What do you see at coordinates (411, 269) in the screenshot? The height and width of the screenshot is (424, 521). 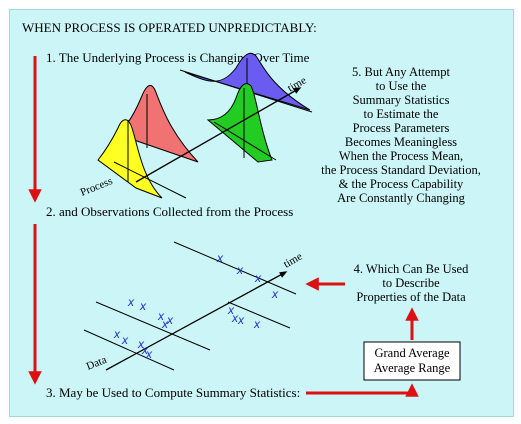 I see `step4-line: 4. Which Can Be Used` at bounding box center [411, 269].